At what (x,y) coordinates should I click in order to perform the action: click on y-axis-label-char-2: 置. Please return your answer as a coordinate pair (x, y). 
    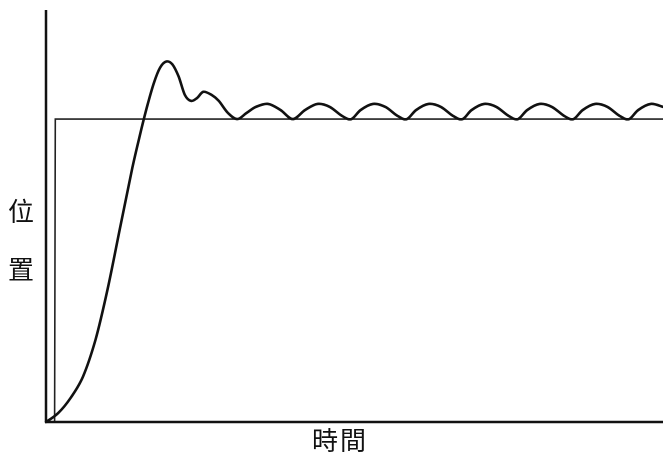
    Looking at the image, I should click on (21, 271).